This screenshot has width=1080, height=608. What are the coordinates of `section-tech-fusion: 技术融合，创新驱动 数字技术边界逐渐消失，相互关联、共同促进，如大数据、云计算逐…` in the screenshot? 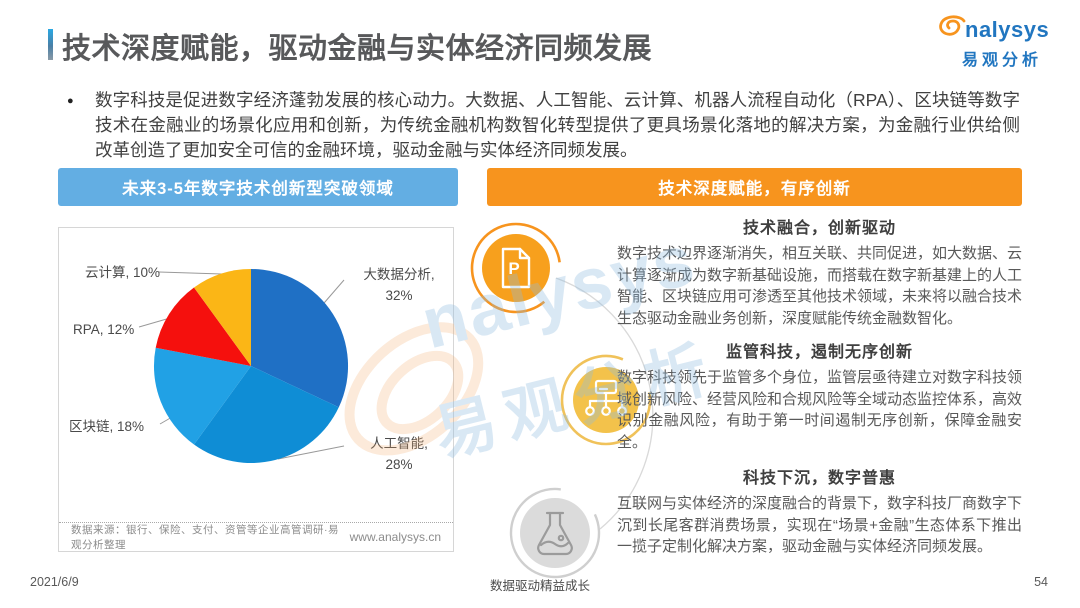 It's located at (819, 271).